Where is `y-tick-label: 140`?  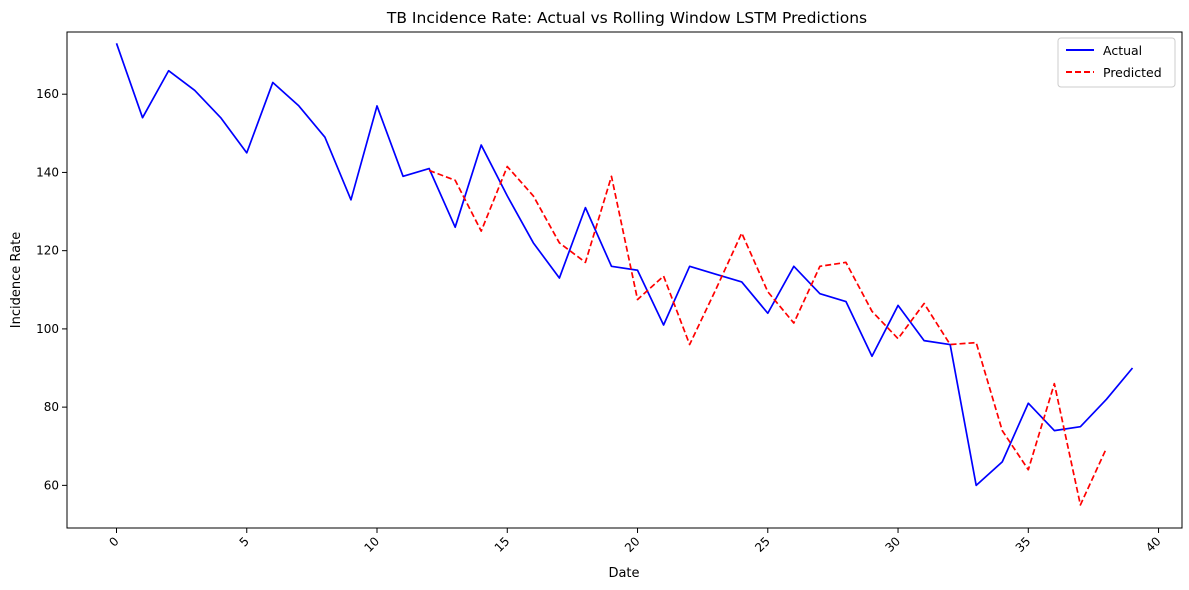
y-tick-label: 140 is located at coordinates (47, 172).